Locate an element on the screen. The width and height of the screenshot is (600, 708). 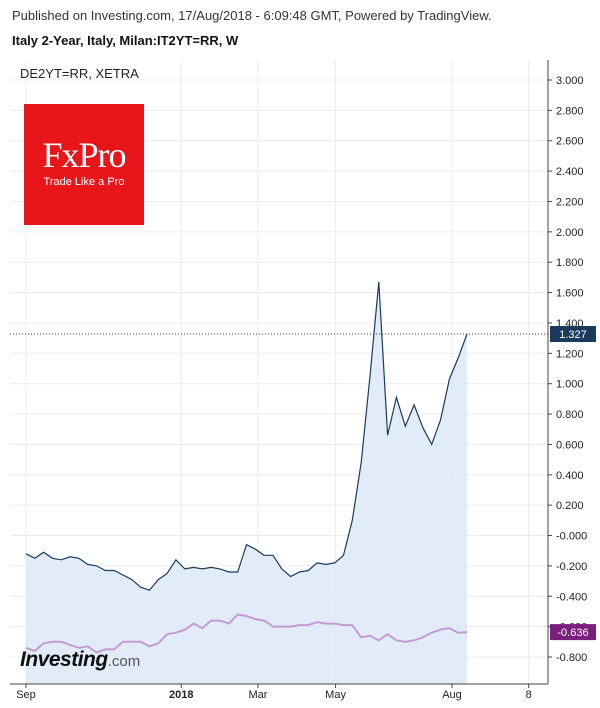
y-tick-label: 1.800 is located at coordinates (570, 263).